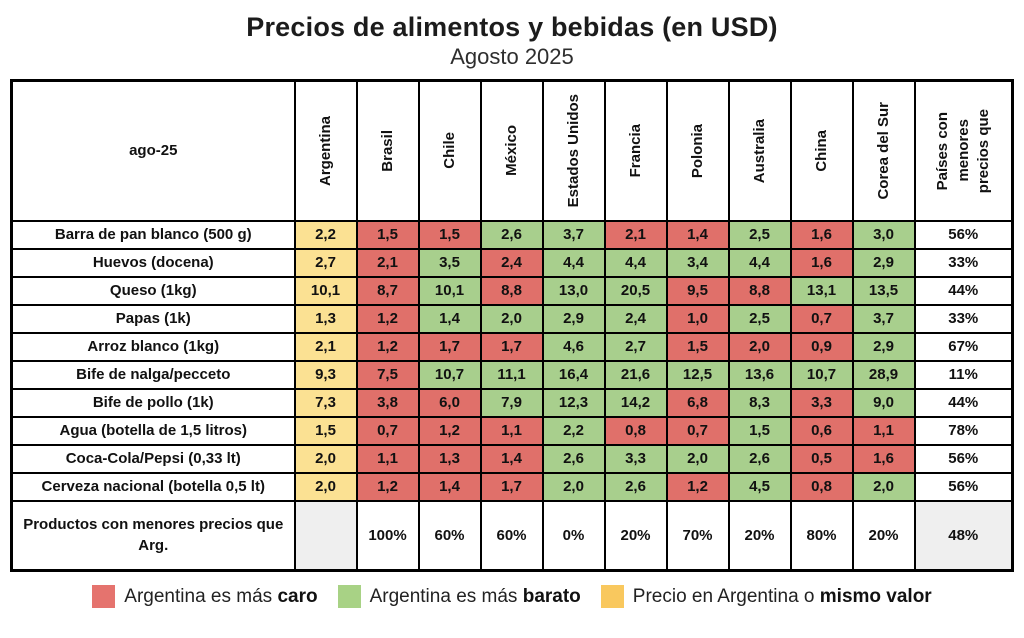 The width and height of the screenshot is (1024, 638). I want to click on legend-label-barato: Argentina es más barato, so click(475, 597).